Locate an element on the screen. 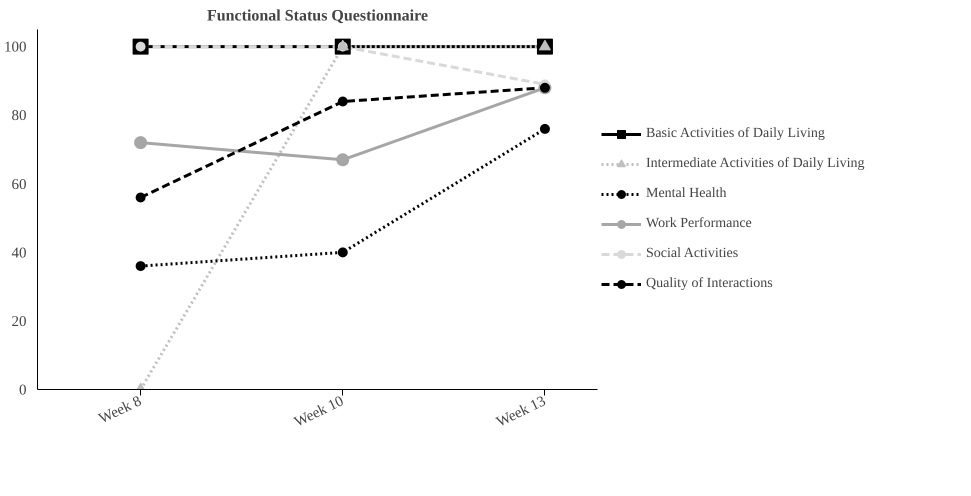  legend-label: Quality of Interactions is located at coordinates (709, 284).